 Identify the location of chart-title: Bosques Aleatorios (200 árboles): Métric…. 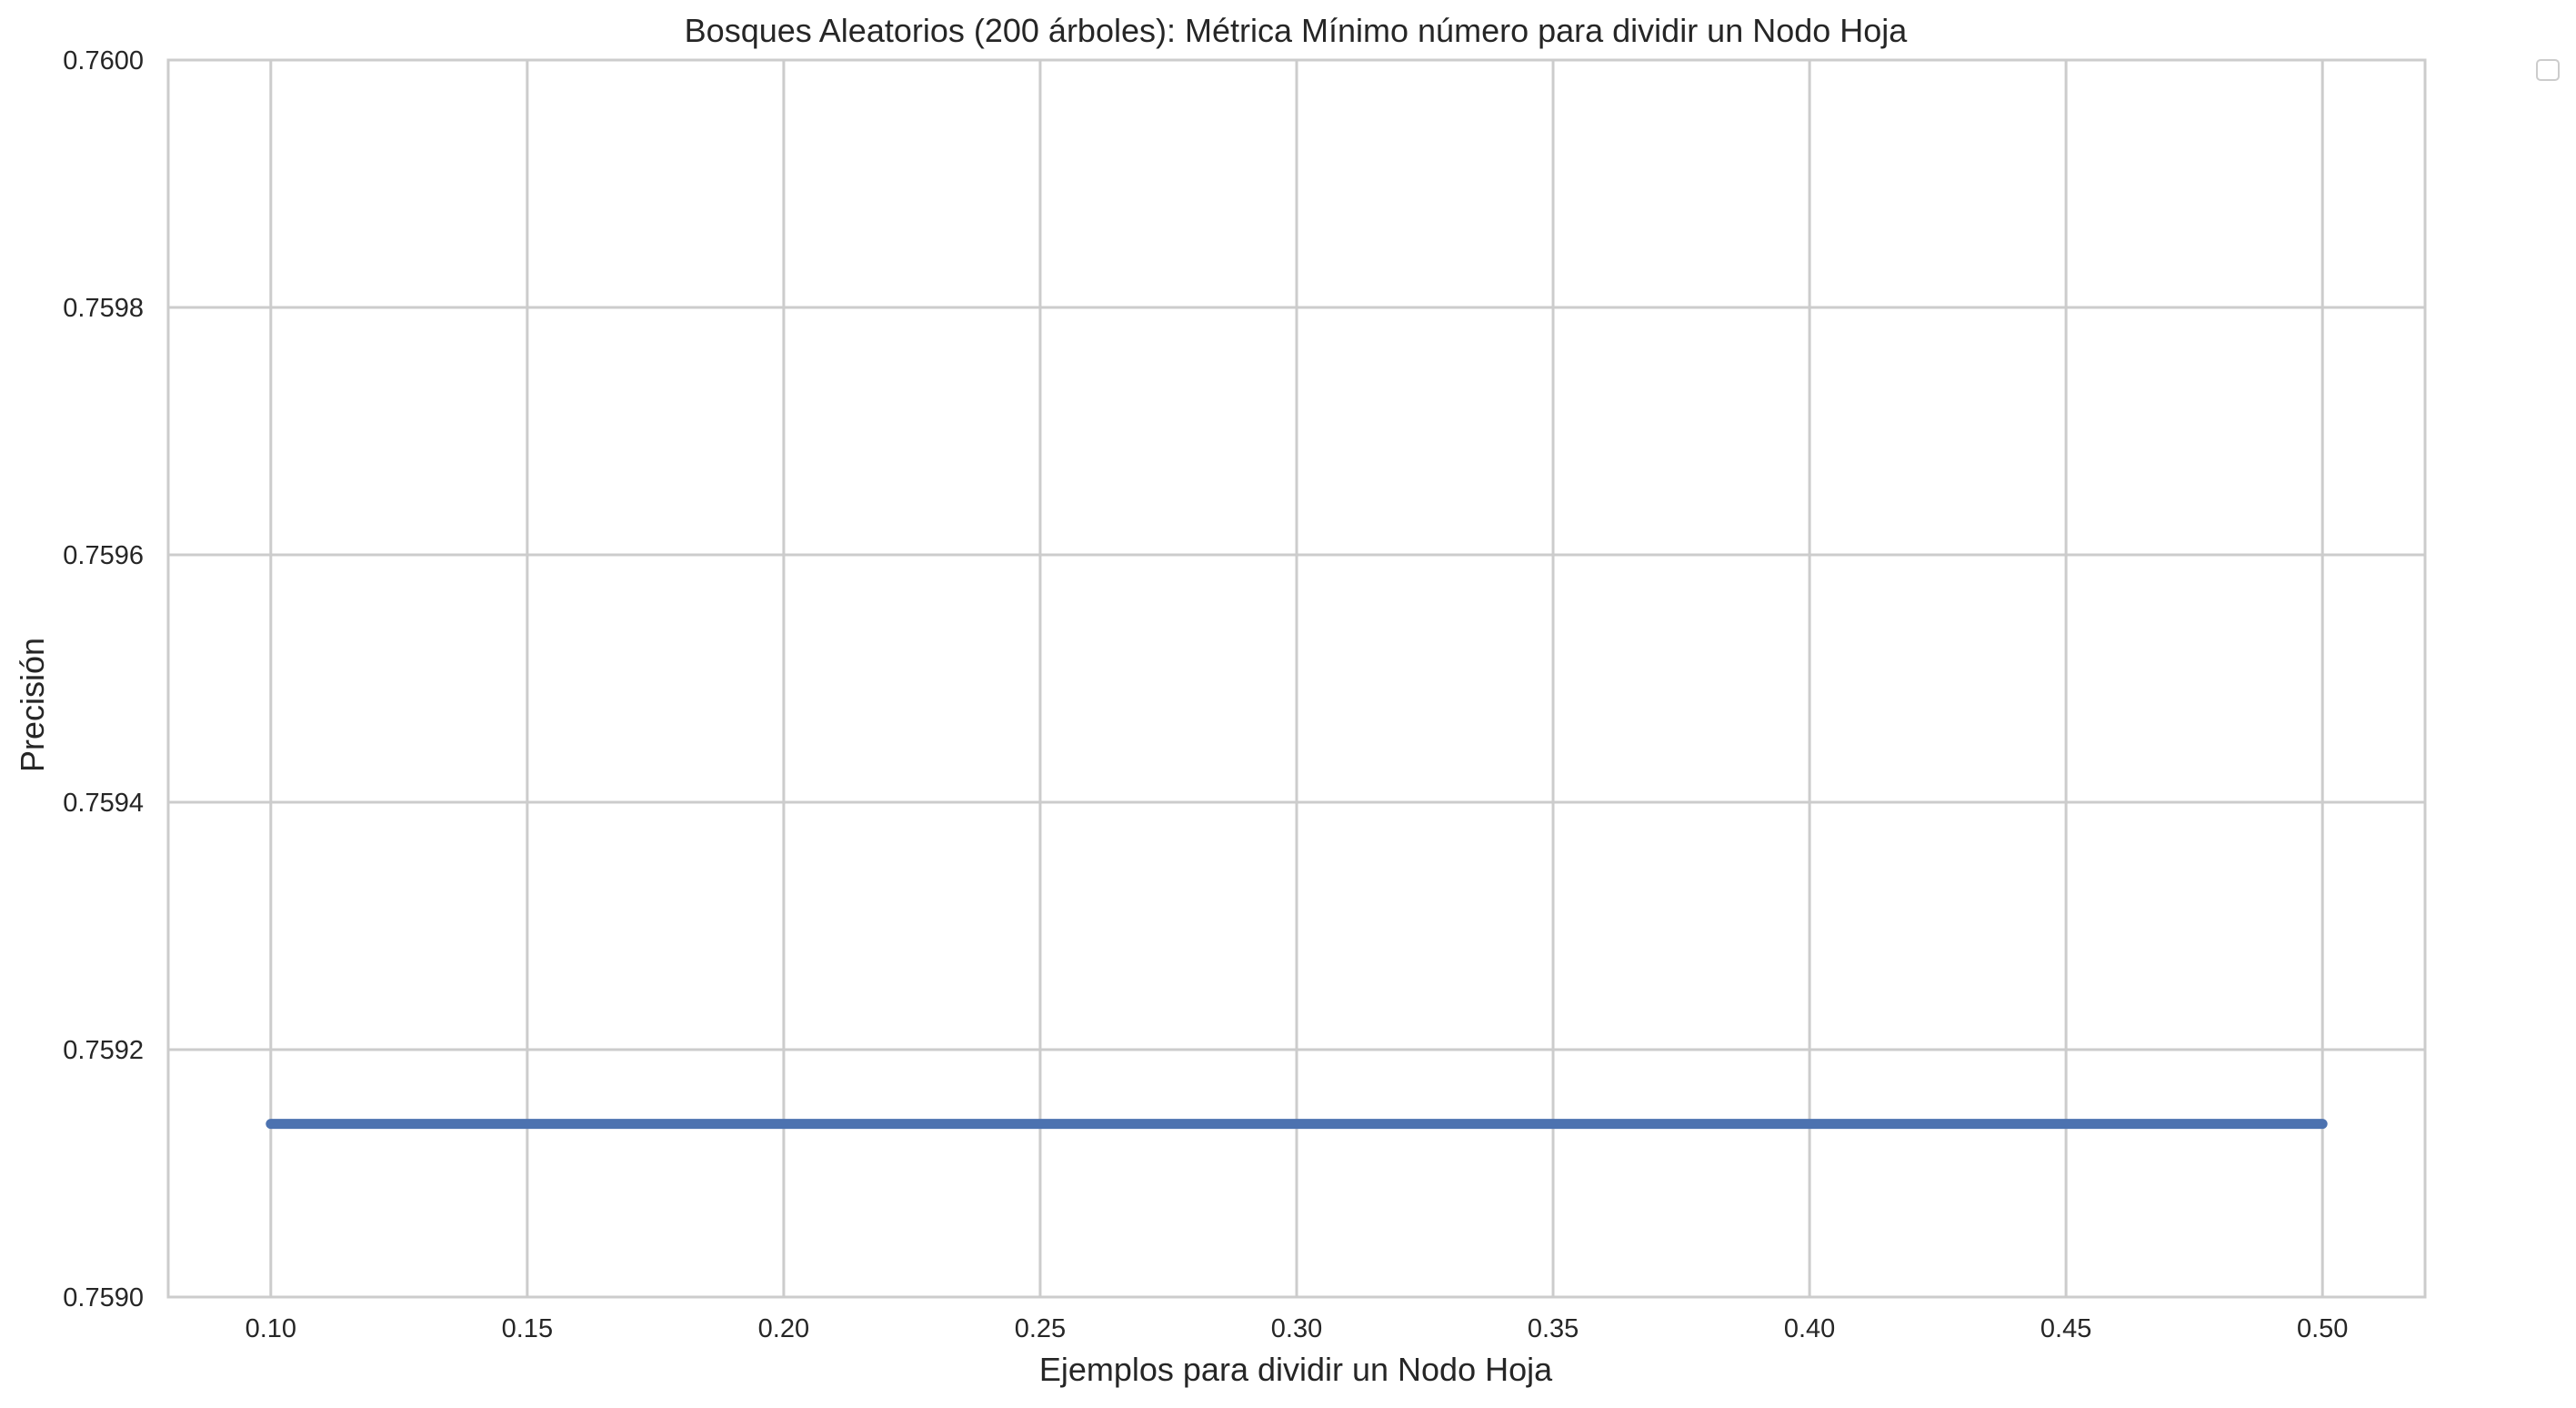
(1297, 30).